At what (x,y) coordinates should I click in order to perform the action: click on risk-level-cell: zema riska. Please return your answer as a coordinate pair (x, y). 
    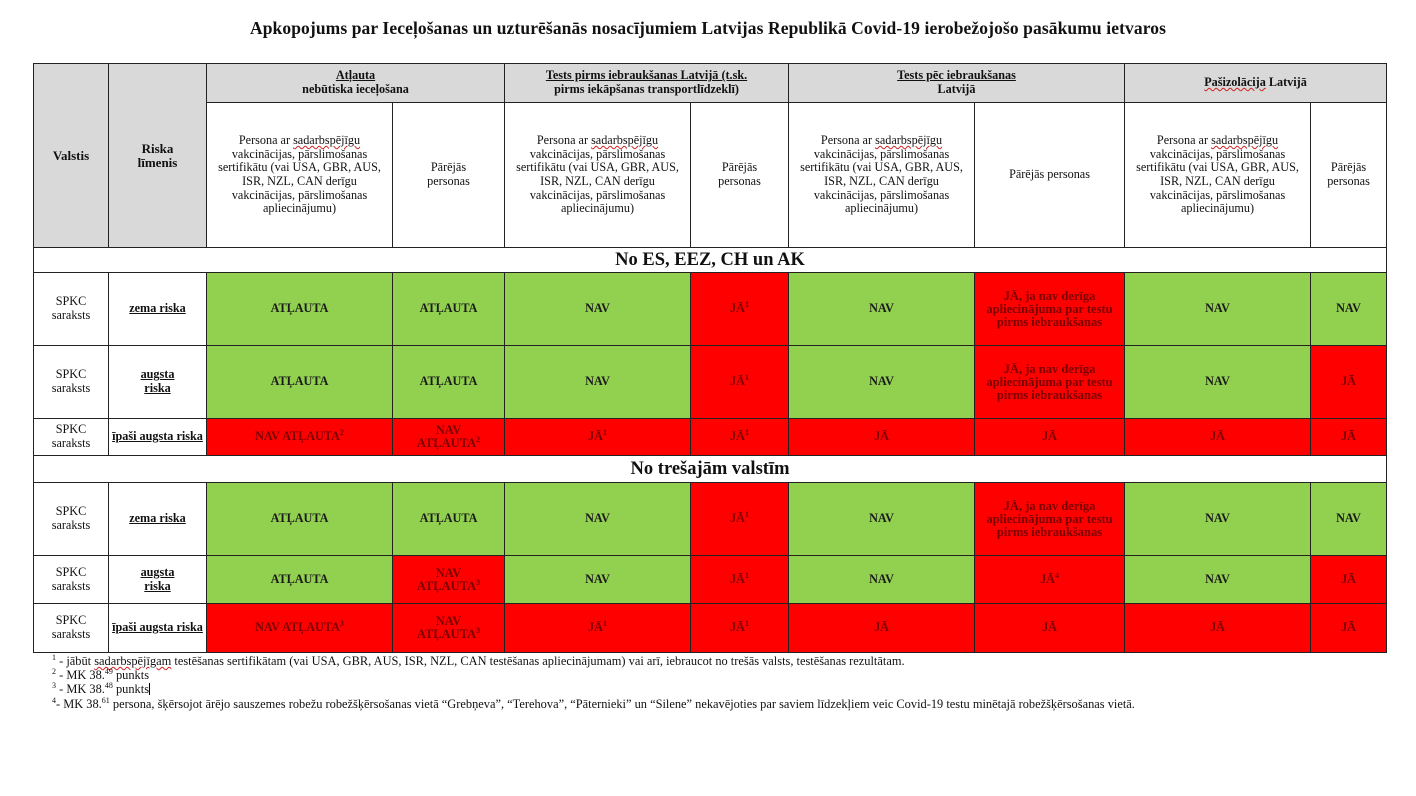
    Looking at the image, I should click on (157, 309).